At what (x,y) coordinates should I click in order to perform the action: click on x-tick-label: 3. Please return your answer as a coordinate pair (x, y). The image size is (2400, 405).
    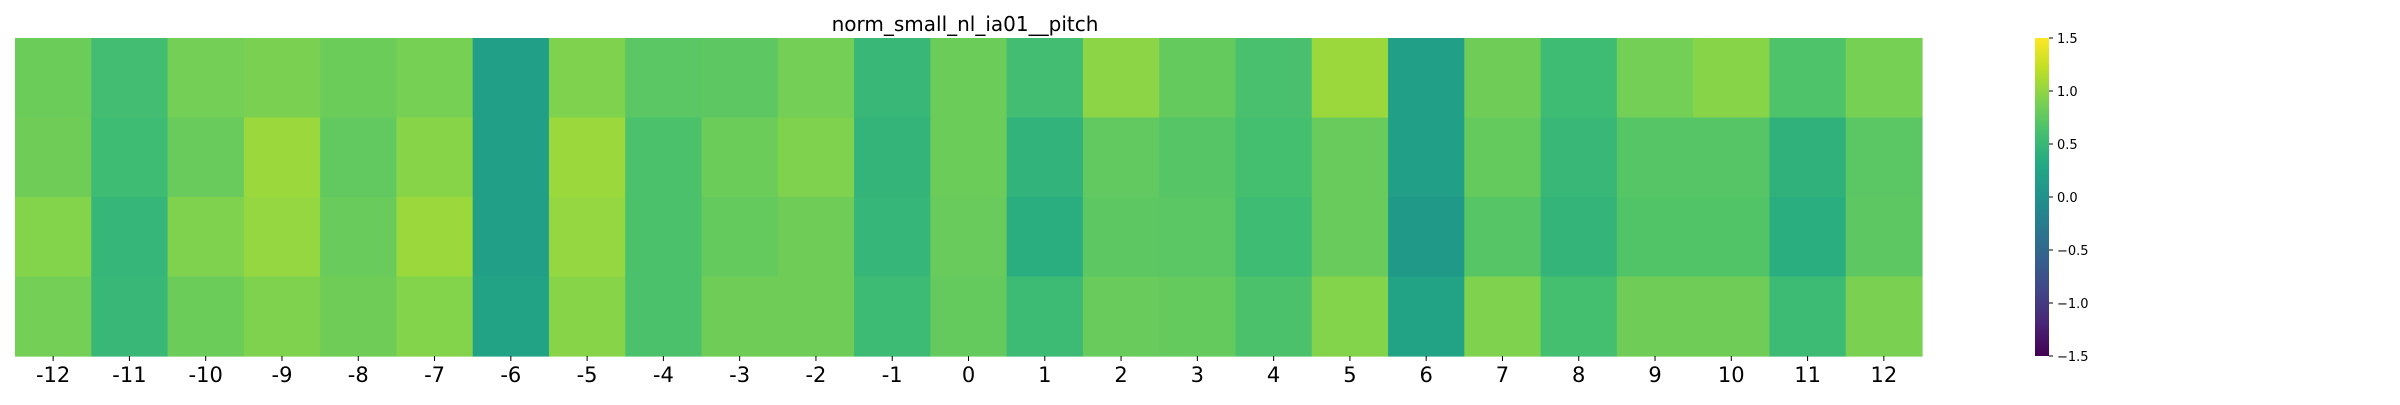
    Looking at the image, I should click on (1197, 375).